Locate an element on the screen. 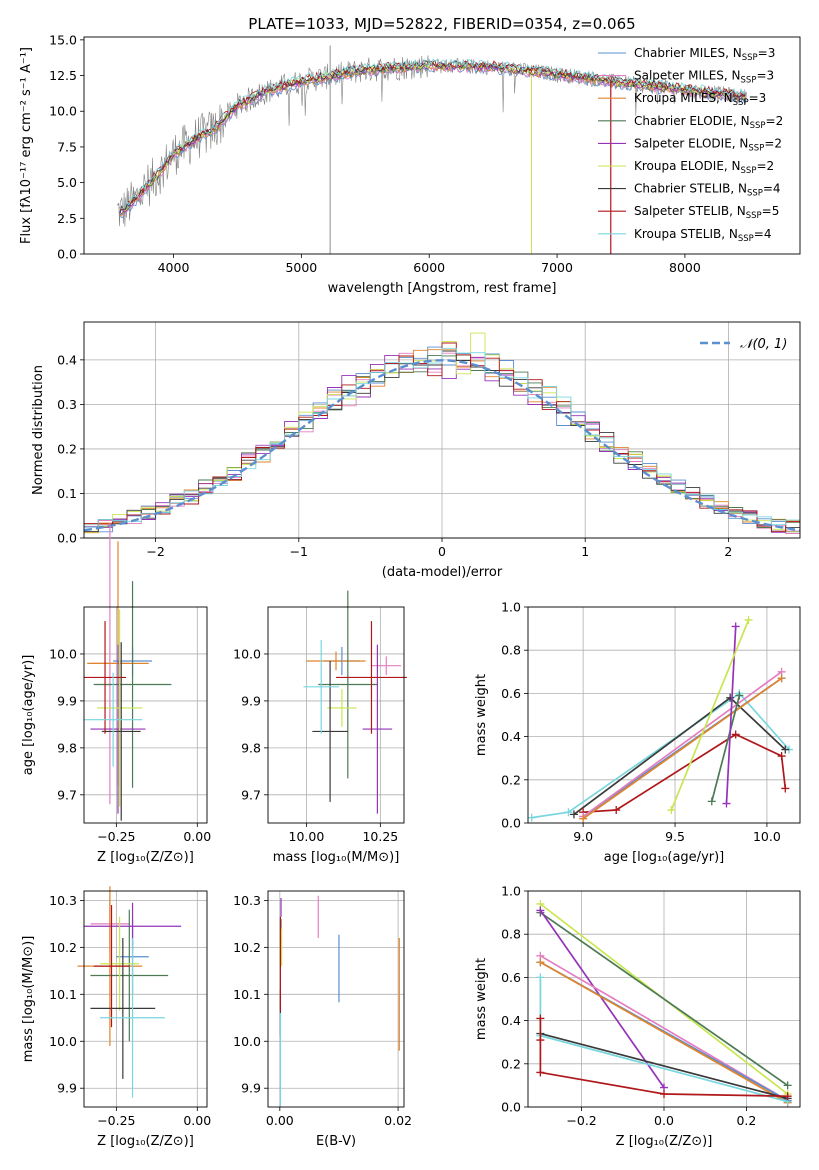 Image resolution: width=819 pixels, height=1170 pixels. ytick-label: 0.3 is located at coordinates (67, 404).